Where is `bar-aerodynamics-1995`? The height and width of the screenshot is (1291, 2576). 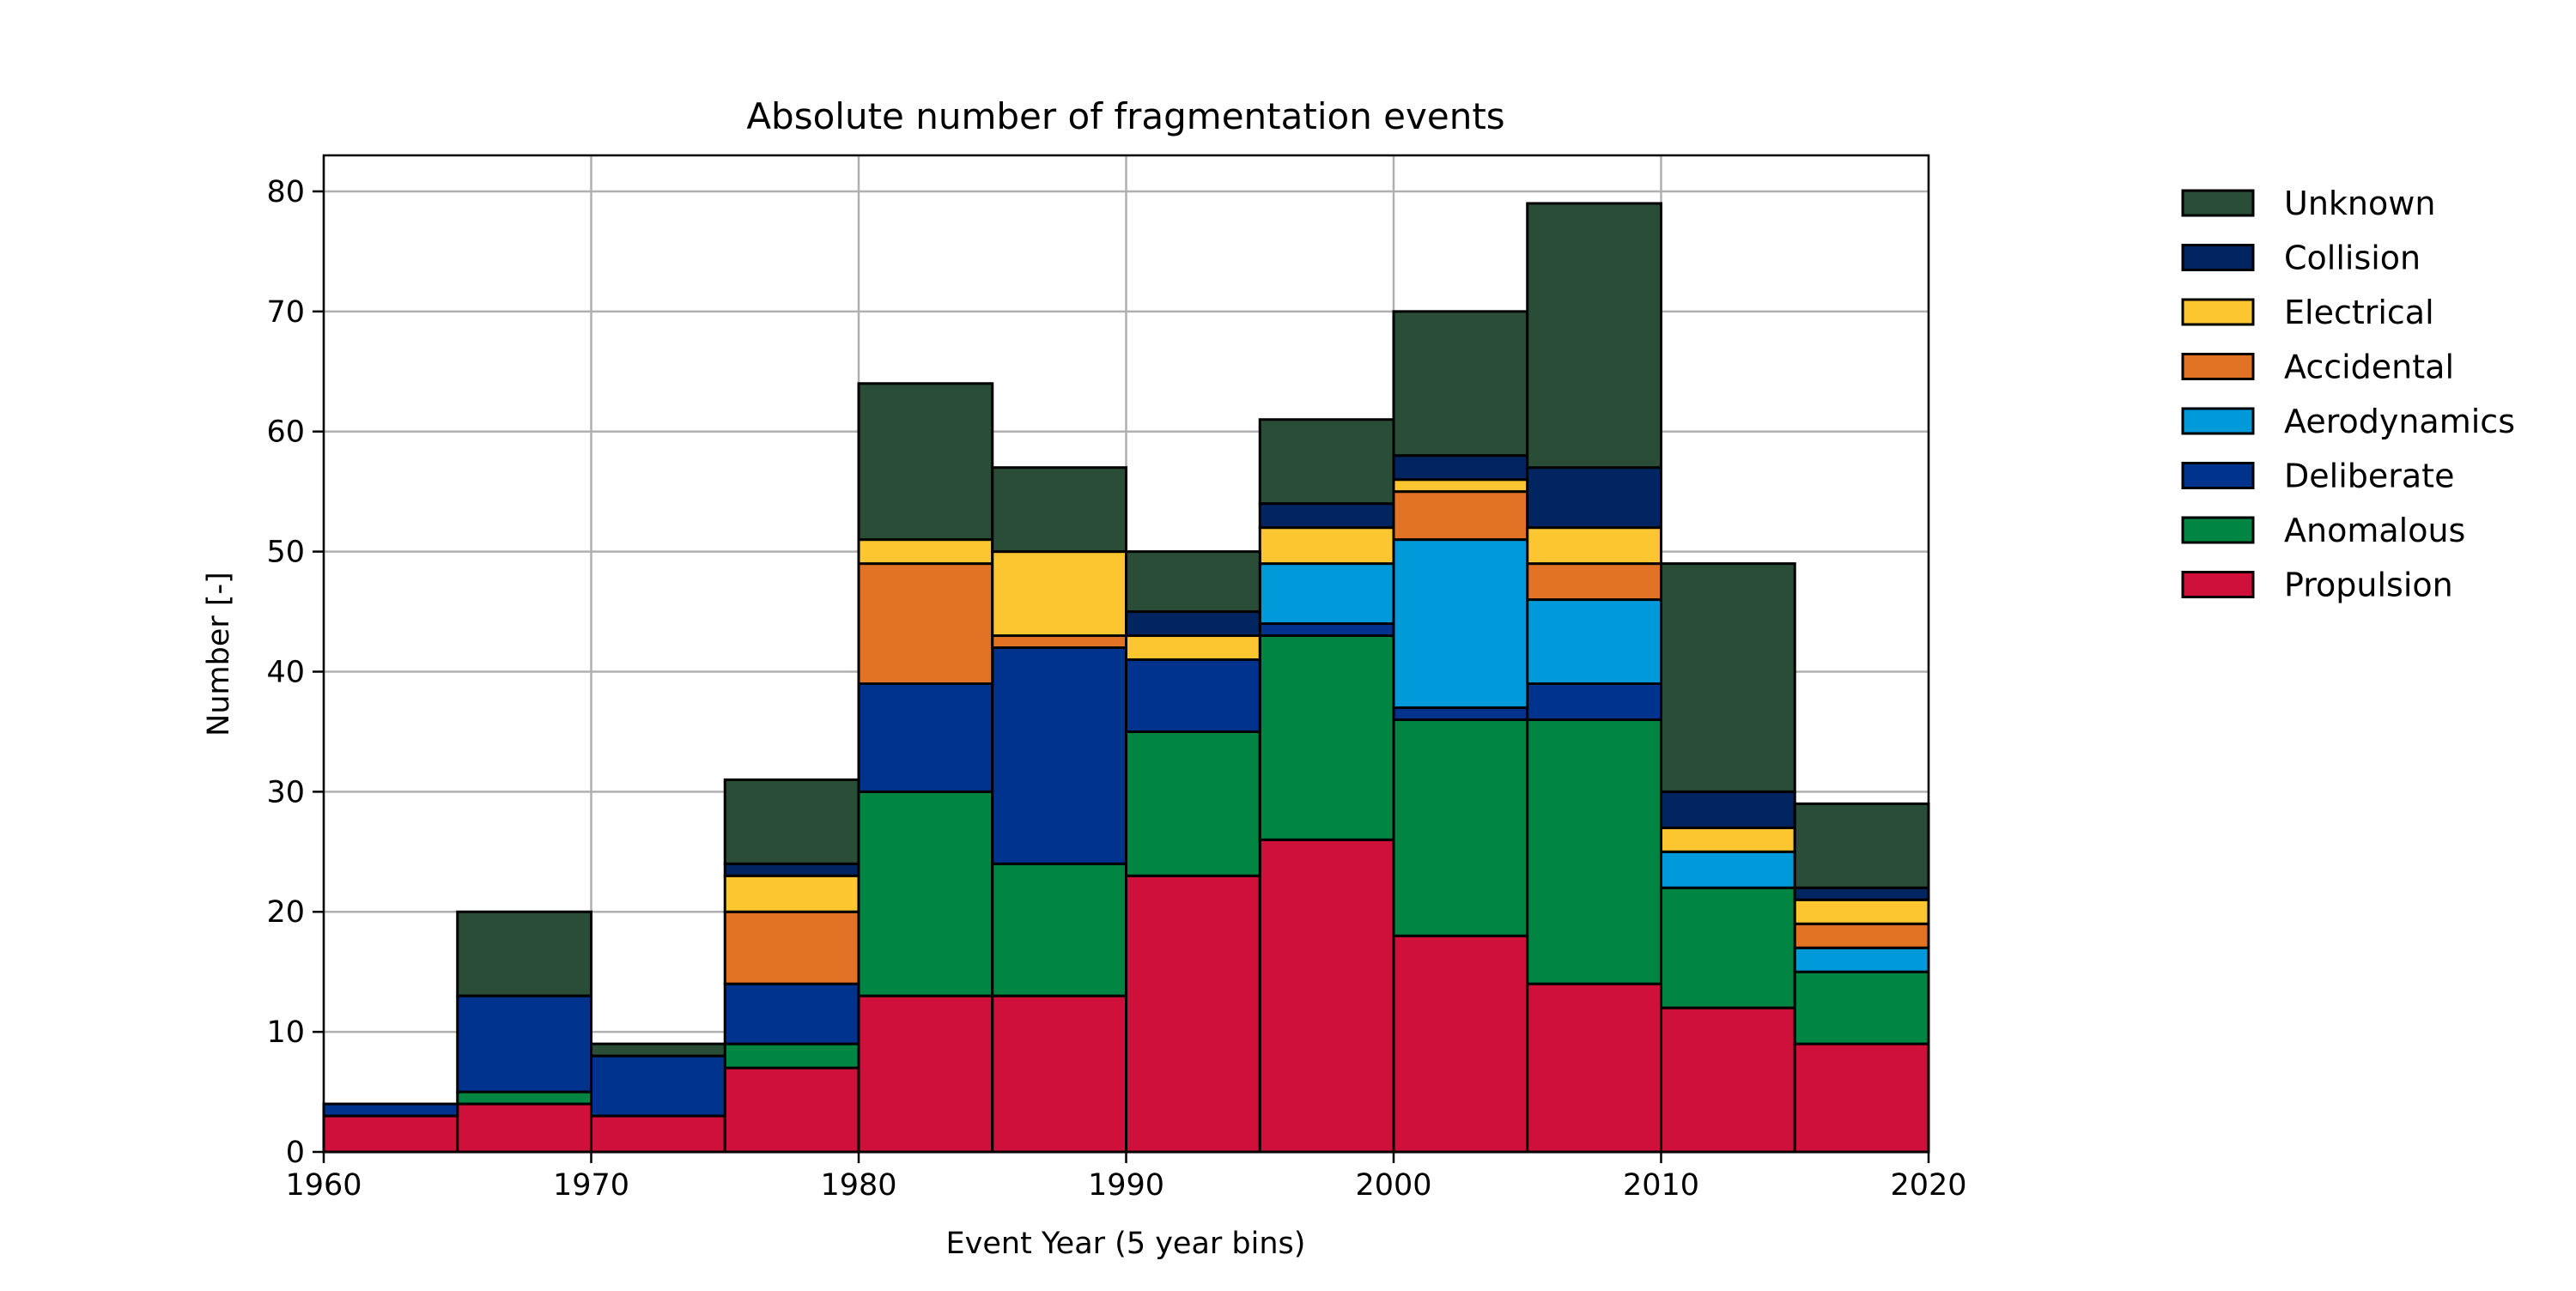
bar-aerodynamics-1995 is located at coordinates (1327, 594).